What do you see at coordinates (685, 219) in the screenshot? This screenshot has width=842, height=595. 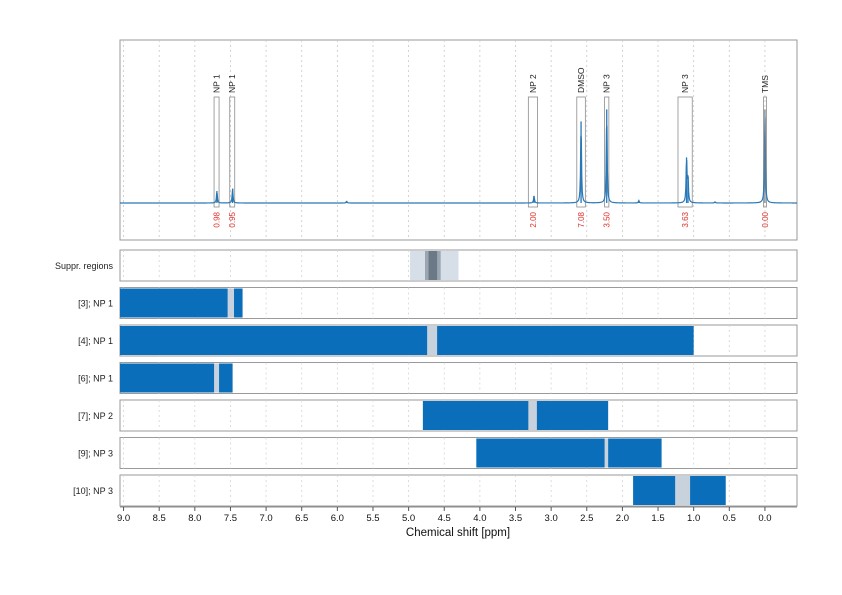 I see `integral-value: 3.63` at bounding box center [685, 219].